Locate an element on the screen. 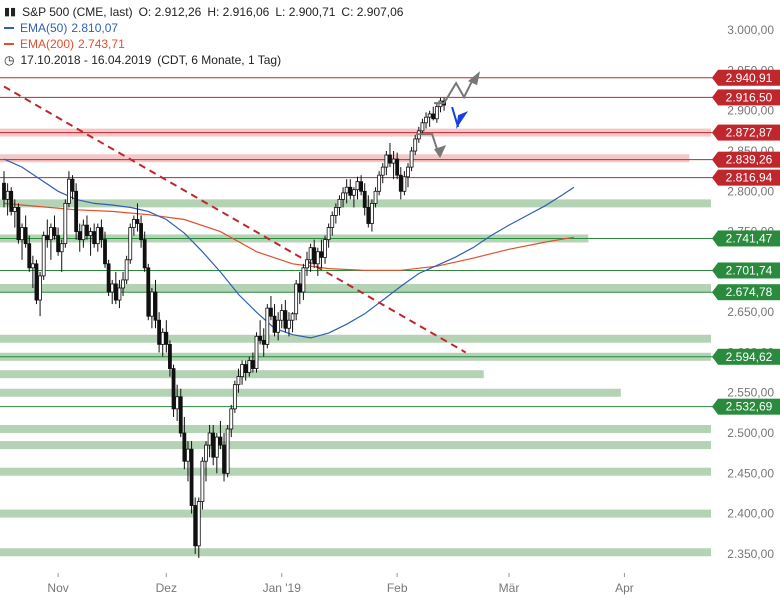 Image resolution: width=780 pixels, height=598 pixels. arrow-head-down is located at coordinates (440, 152).